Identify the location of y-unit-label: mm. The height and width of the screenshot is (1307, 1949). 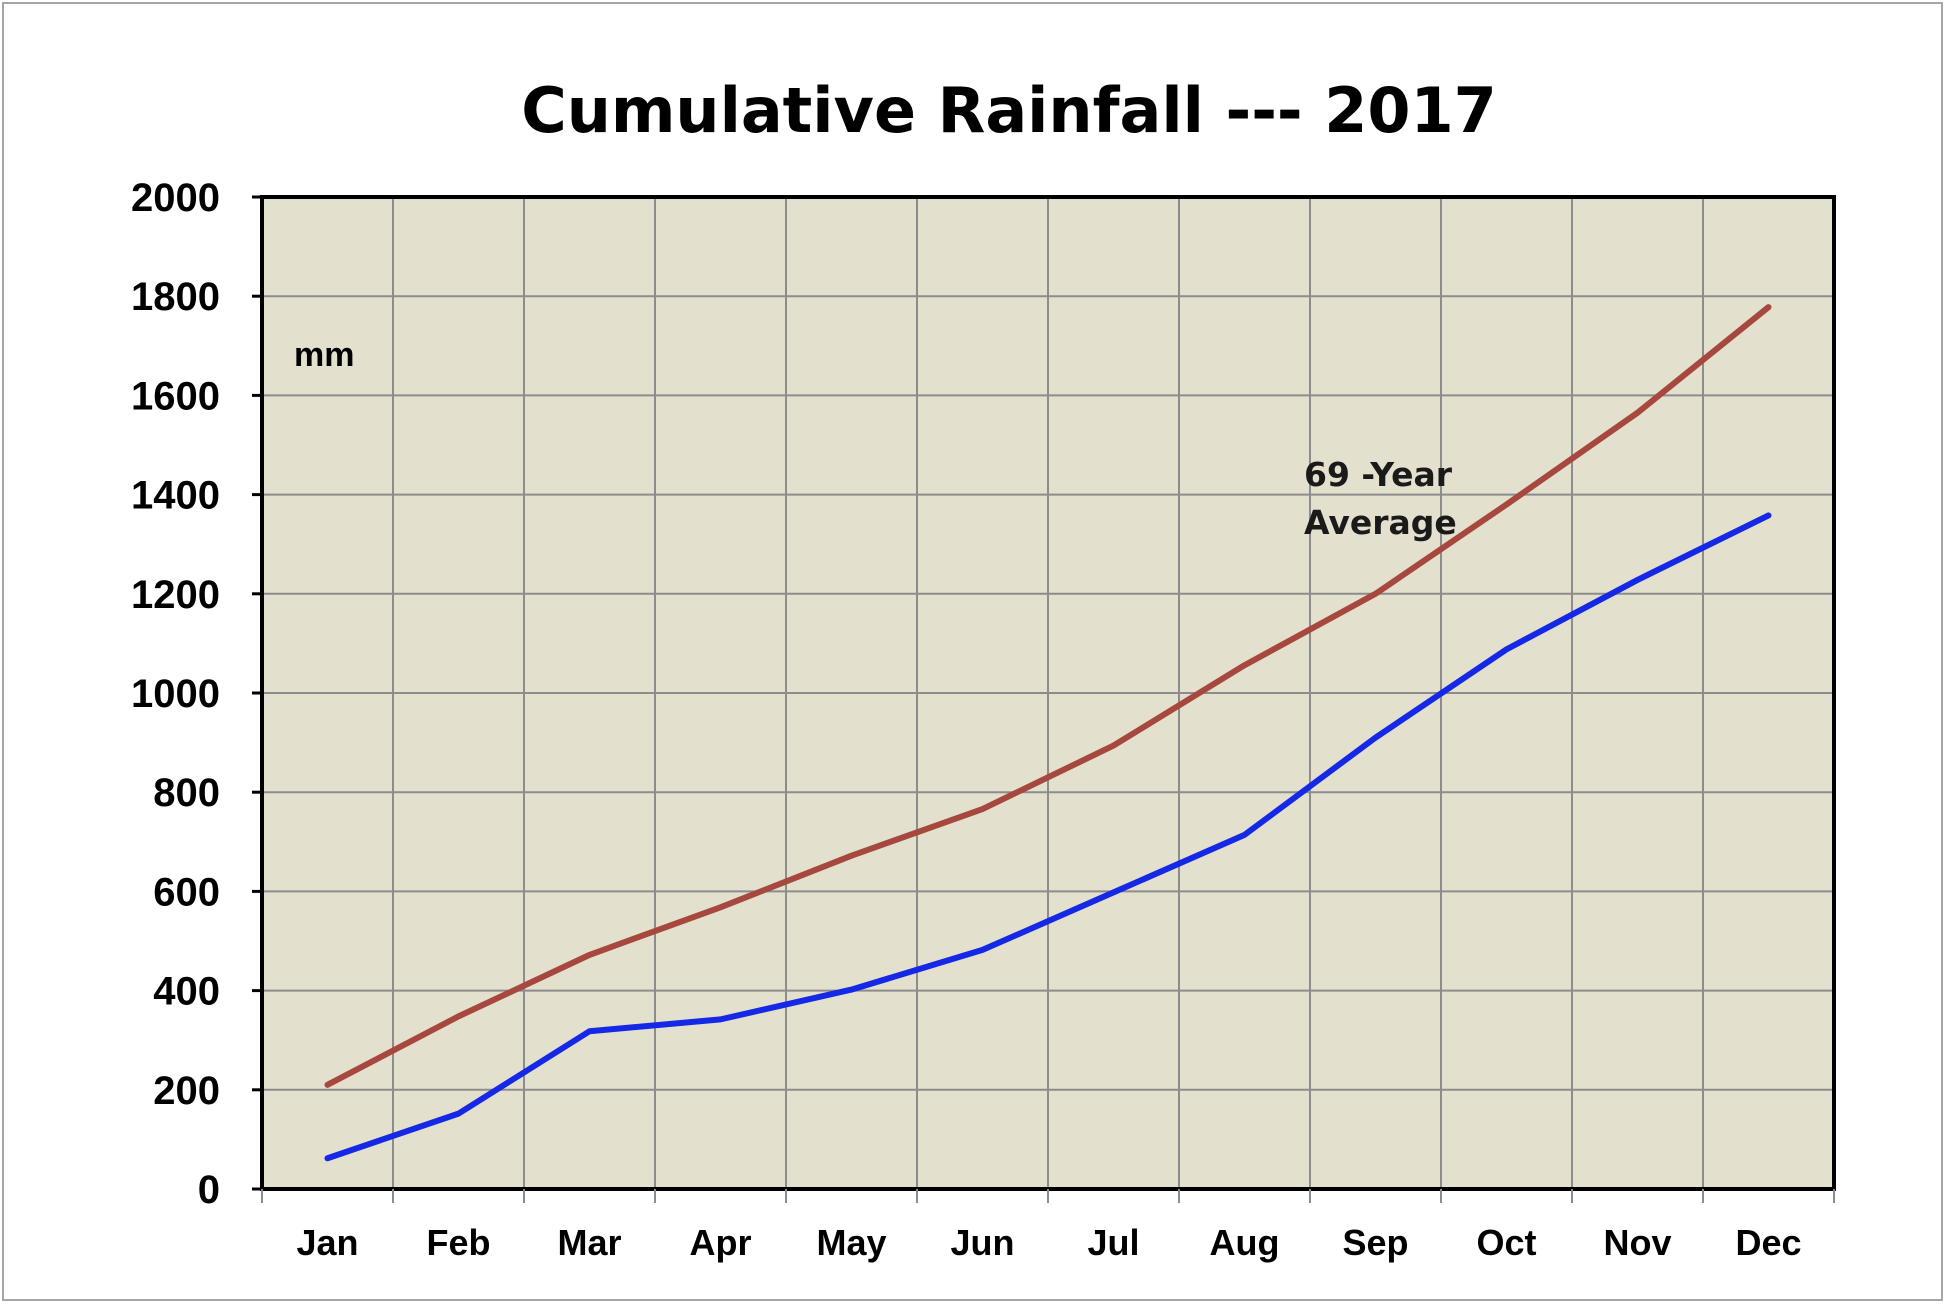
(324, 355).